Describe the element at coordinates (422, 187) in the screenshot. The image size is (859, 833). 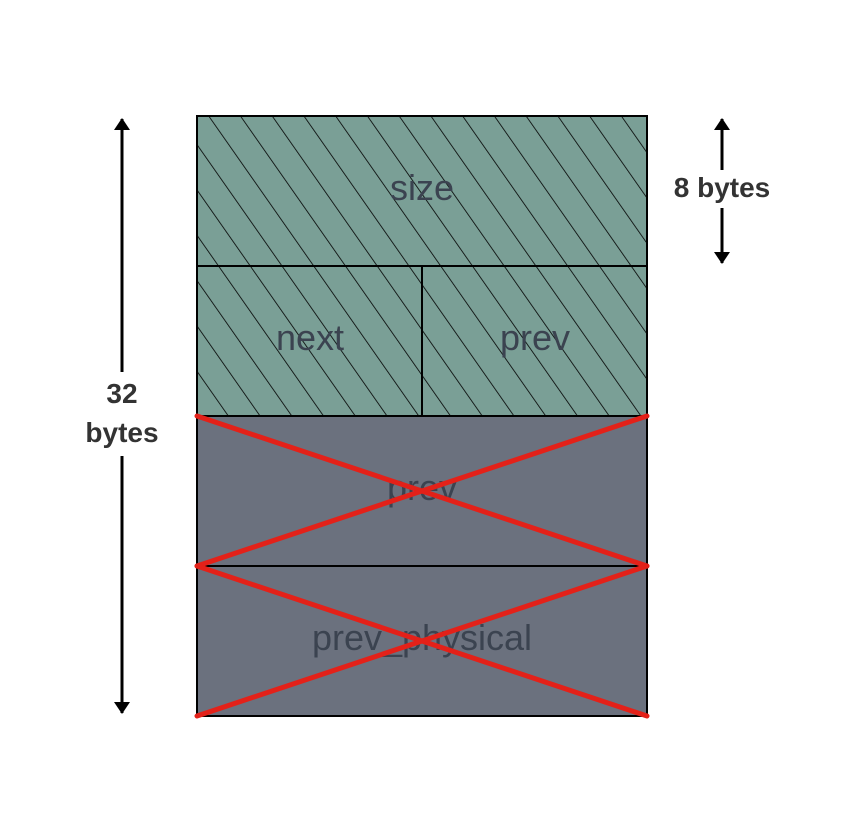
I see `size-label: size` at that location.